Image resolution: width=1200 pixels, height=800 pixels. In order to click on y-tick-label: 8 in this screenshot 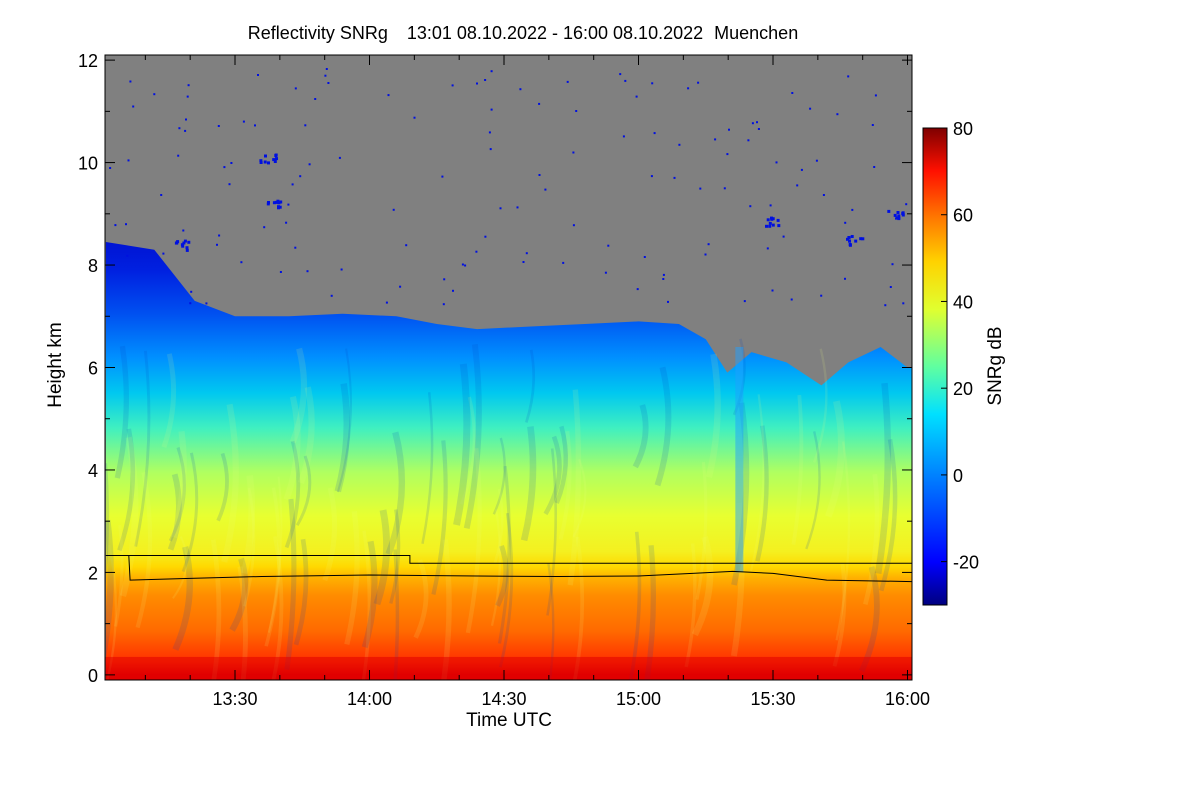, I will do `click(93, 266)`.